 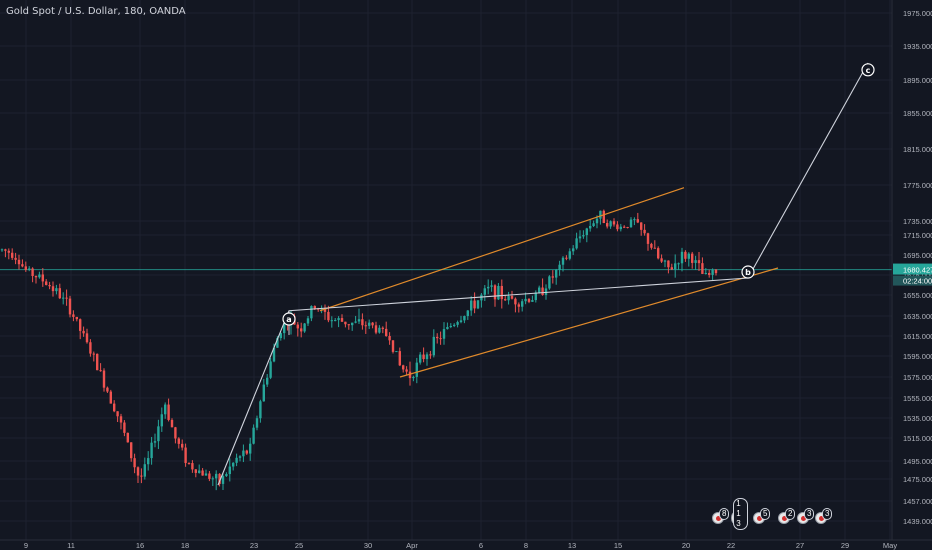 What do you see at coordinates (917, 377) in the screenshot?
I see `price-tick-label: 1575.000` at bounding box center [917, 377].